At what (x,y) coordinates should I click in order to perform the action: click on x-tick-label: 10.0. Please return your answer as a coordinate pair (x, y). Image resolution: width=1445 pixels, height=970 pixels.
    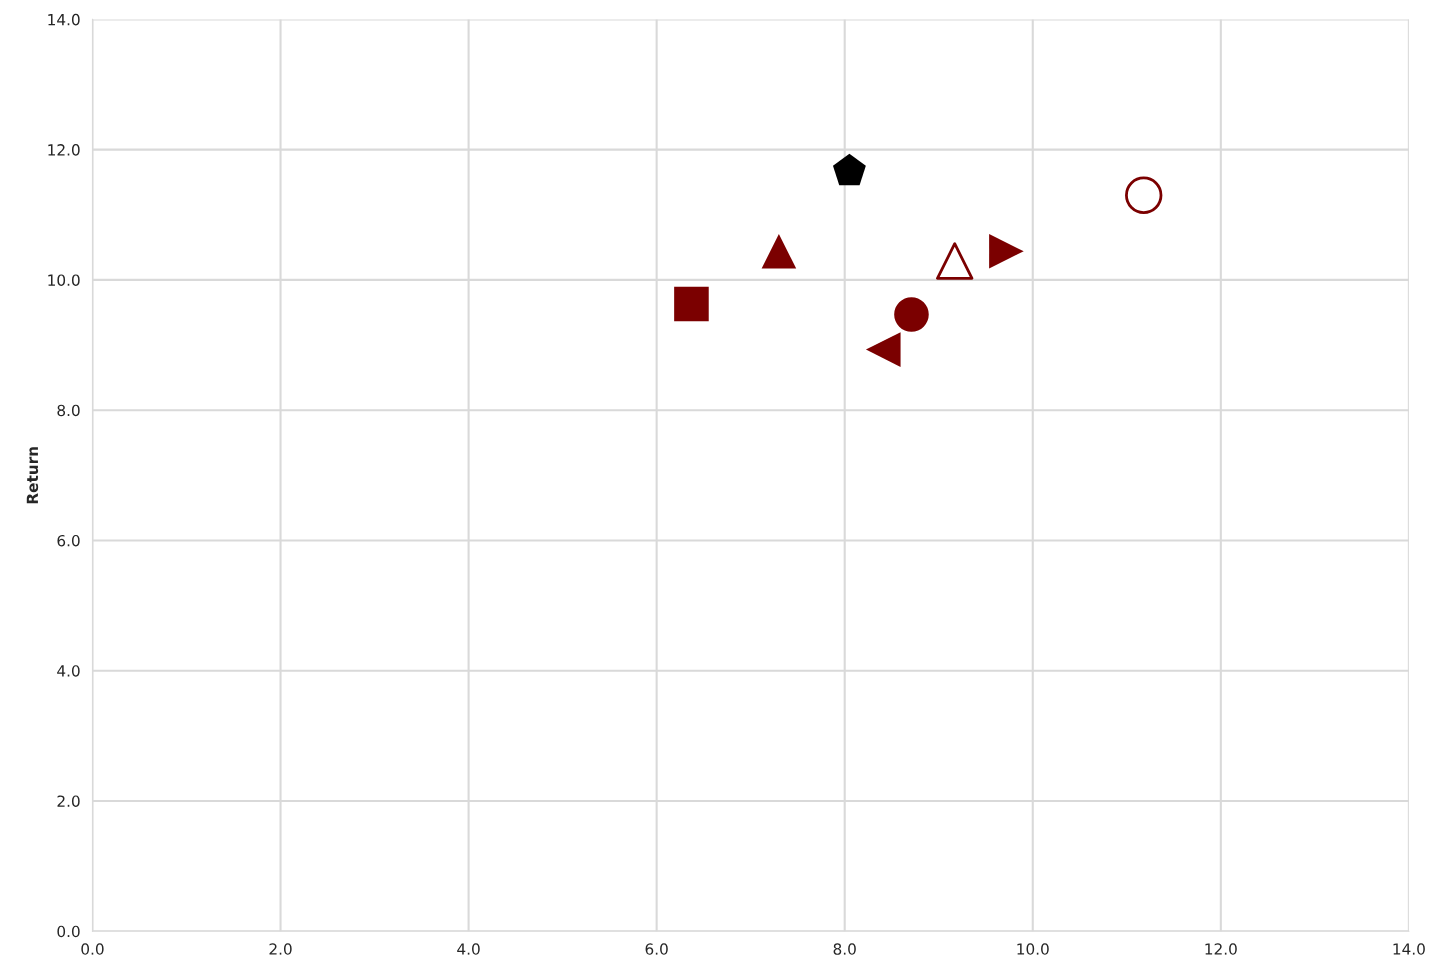
    Looking at the image, I should click on (1033, 949).